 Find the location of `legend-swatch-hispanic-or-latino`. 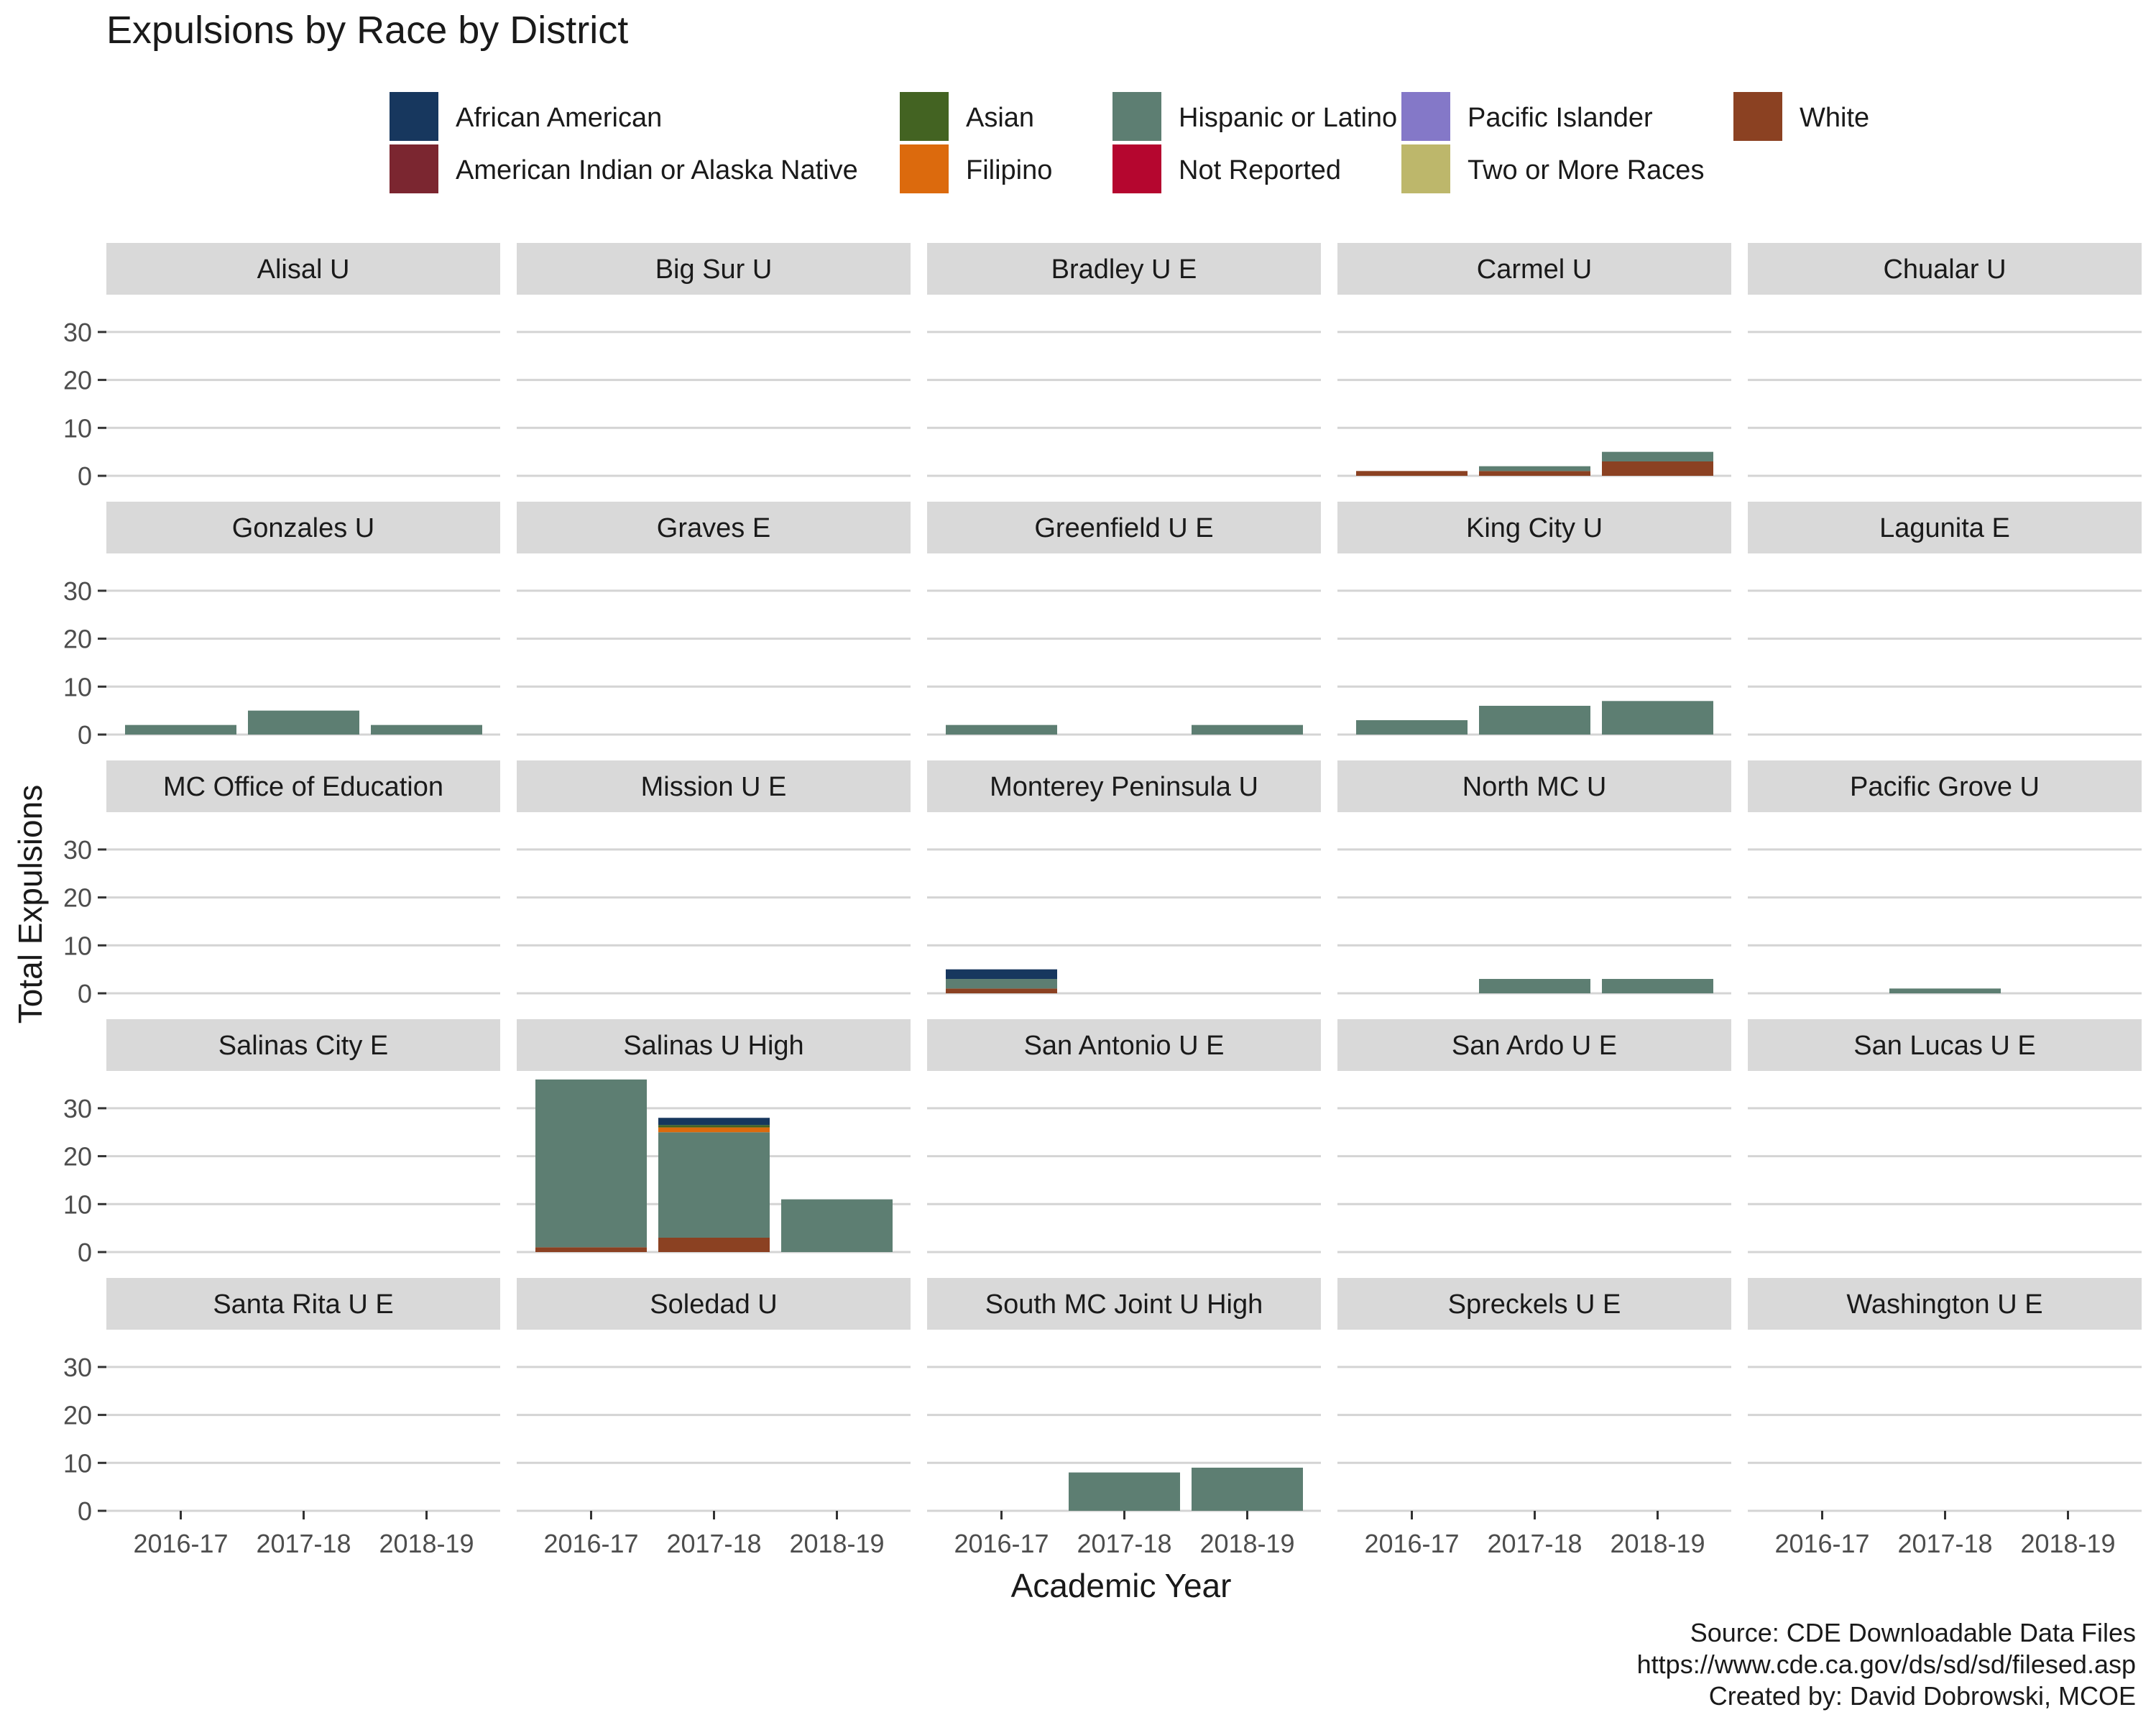

legend-swatch-hispanic-or-latino is located at coordinates (1136, 116).